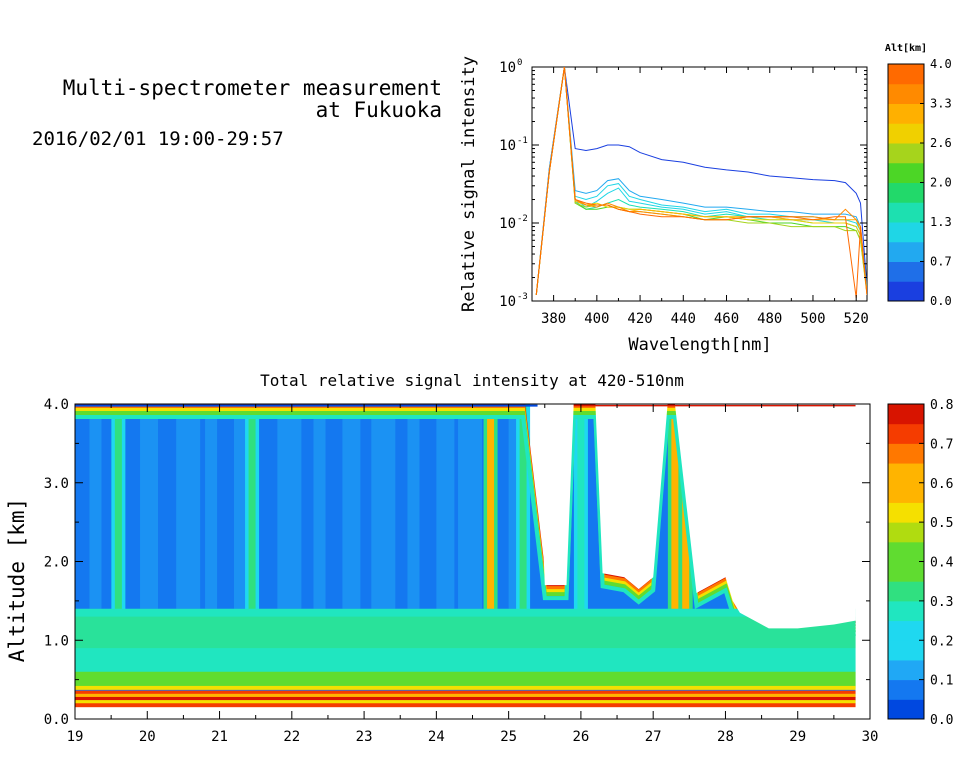  I want to click on altitude-colorbar-tick-label: 1.3, so click(941, 222).